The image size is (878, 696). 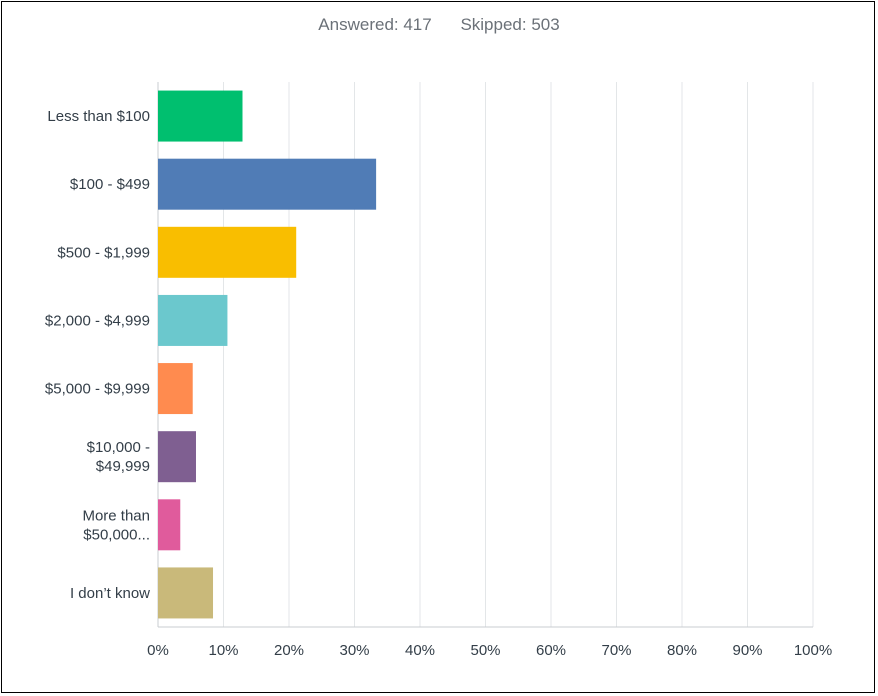 I want to click on answered-count: Answered: 417, so click(x=375, y=24).